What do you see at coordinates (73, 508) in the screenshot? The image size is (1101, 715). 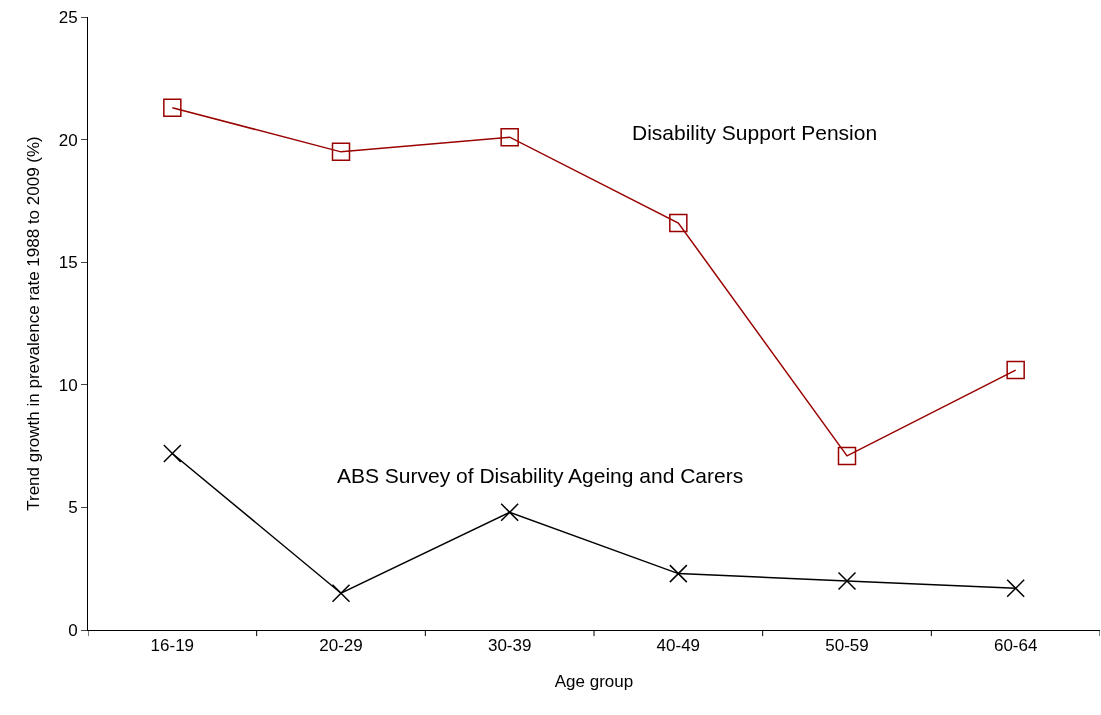 I see `y-tick-label: 5` at bounding box center [73, 508].